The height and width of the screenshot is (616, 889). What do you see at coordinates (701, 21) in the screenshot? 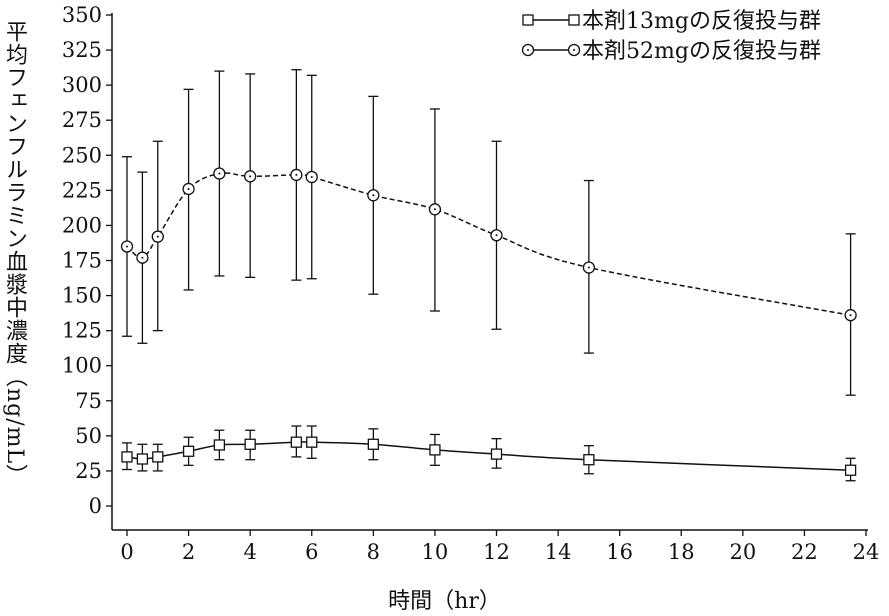
I see `legend-label-13mg: 本剤13mgの反復投与群` at bounding box center [701, 21].